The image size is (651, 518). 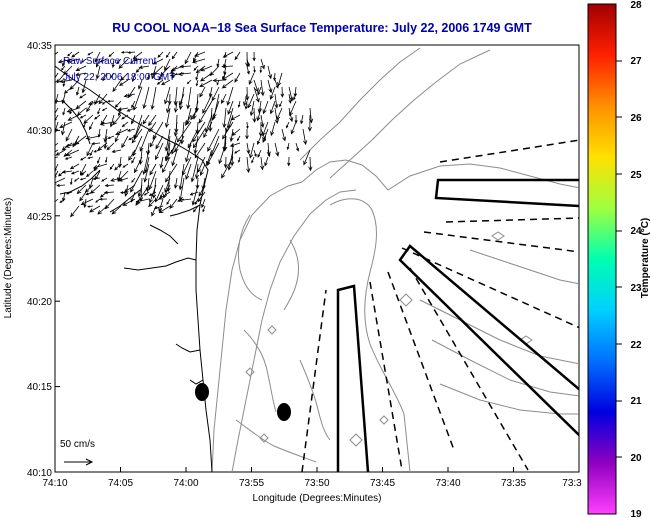 What do you see at coordinates (160, 264) in the screenshot?
I see `coastline-inlet` at bounding box center [160, 264].